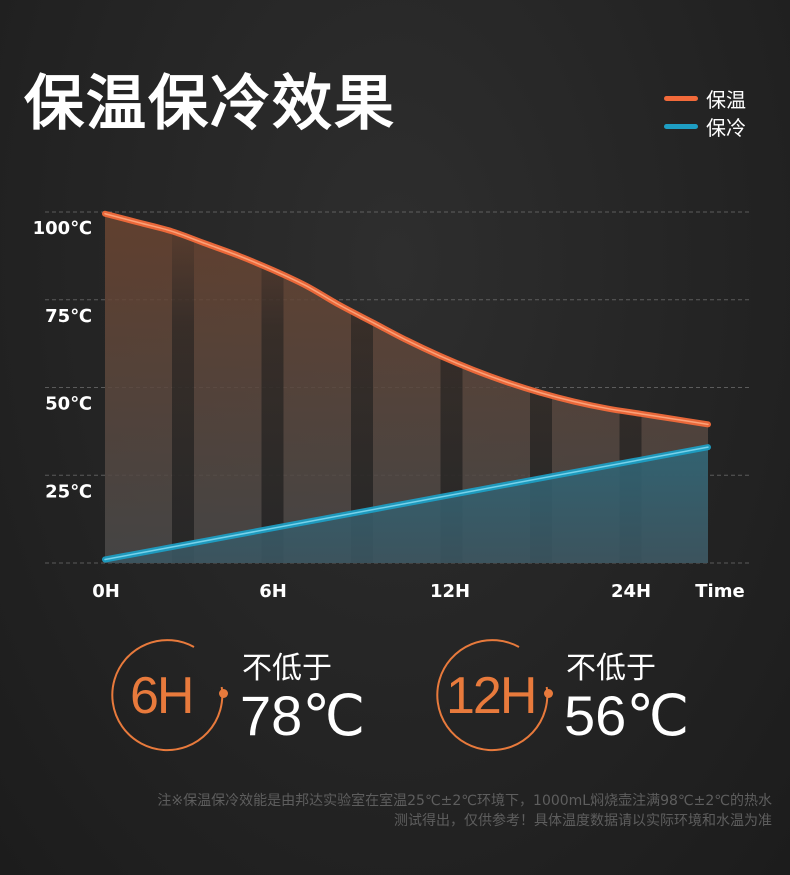  What do you see at coordinates (68, 316) in the screenshot?
I see `y-tick-label: 75℃` at bounding box center [68, 316].